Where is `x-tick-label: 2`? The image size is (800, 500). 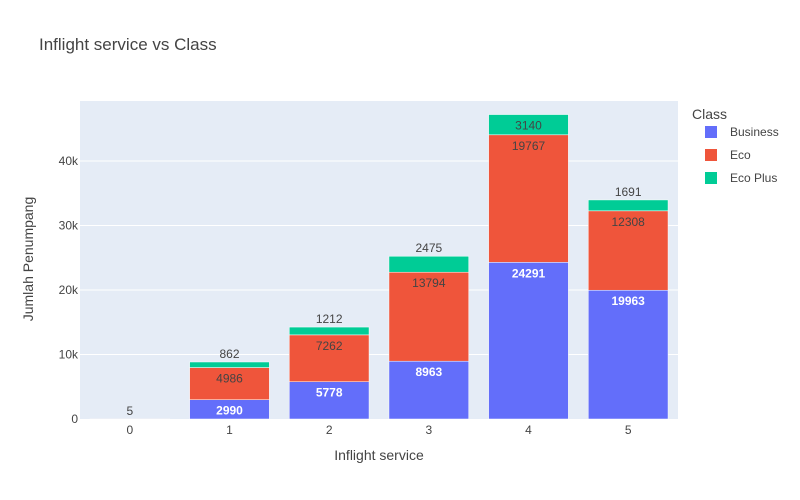 x-tick-label: 2 is located at coordinates (329, 430).